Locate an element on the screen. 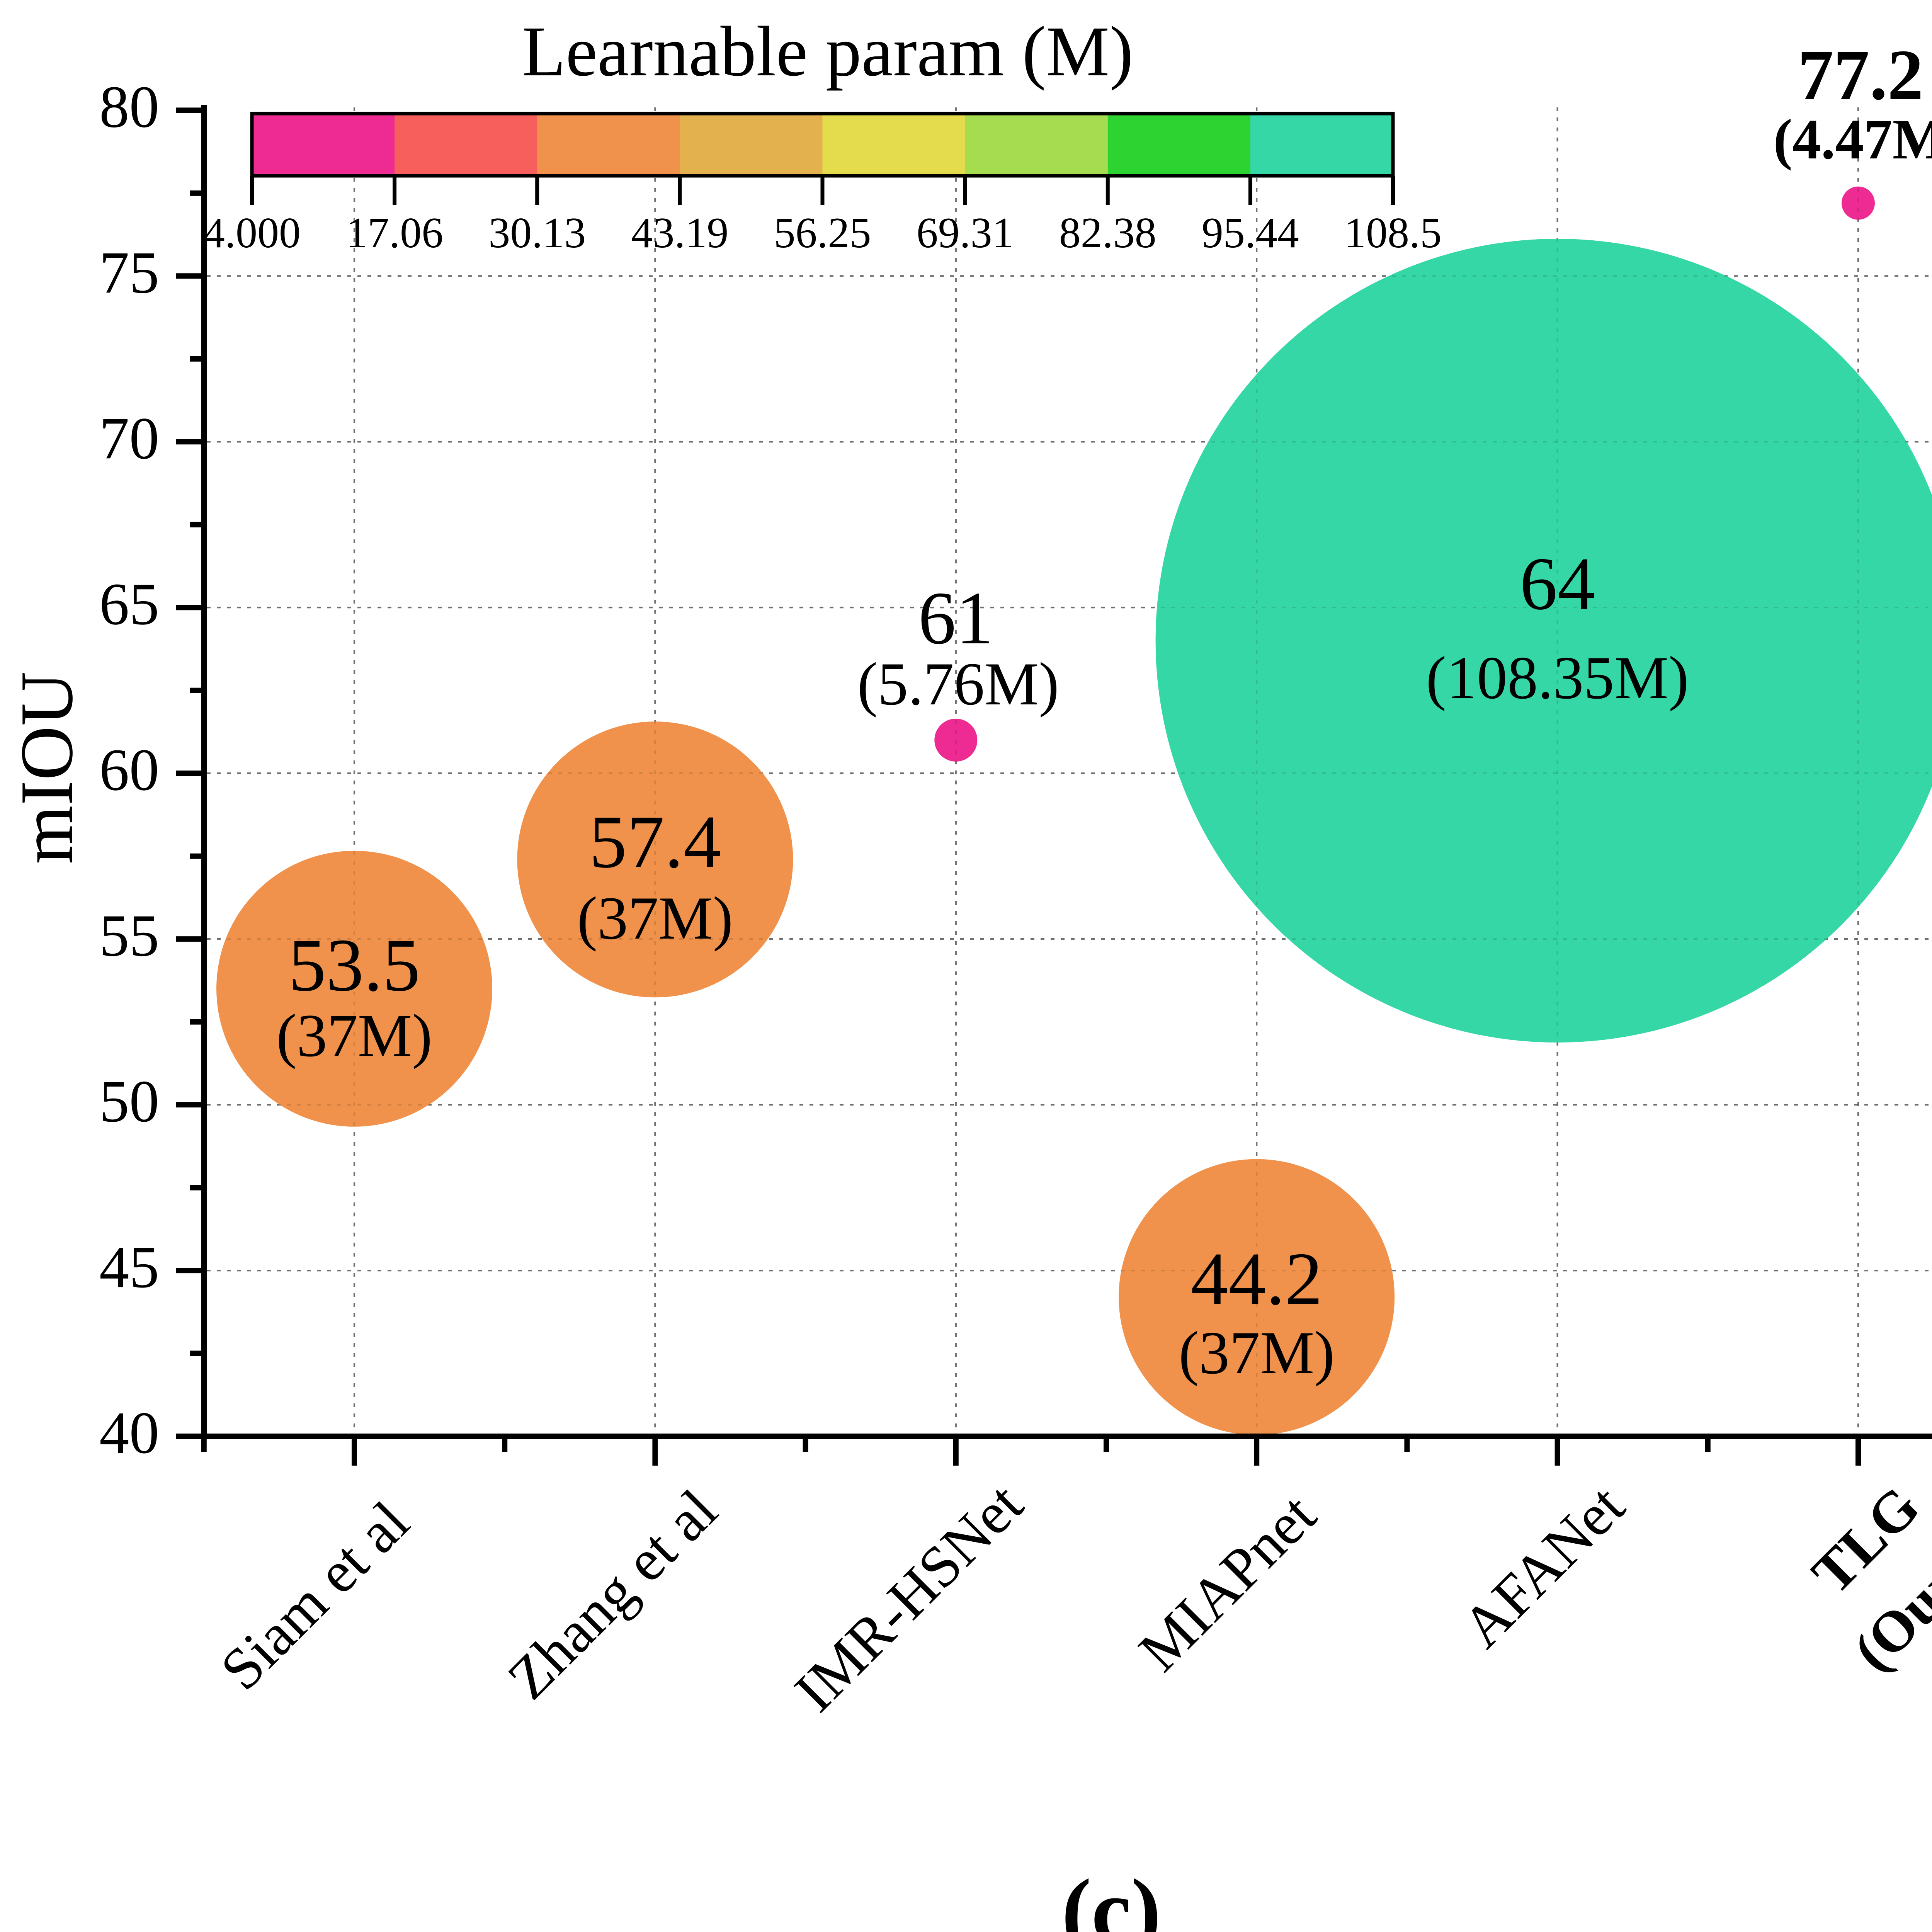 The image size is (1932, 1932). svg-text: 64 is located at coordinates (1558, 584).